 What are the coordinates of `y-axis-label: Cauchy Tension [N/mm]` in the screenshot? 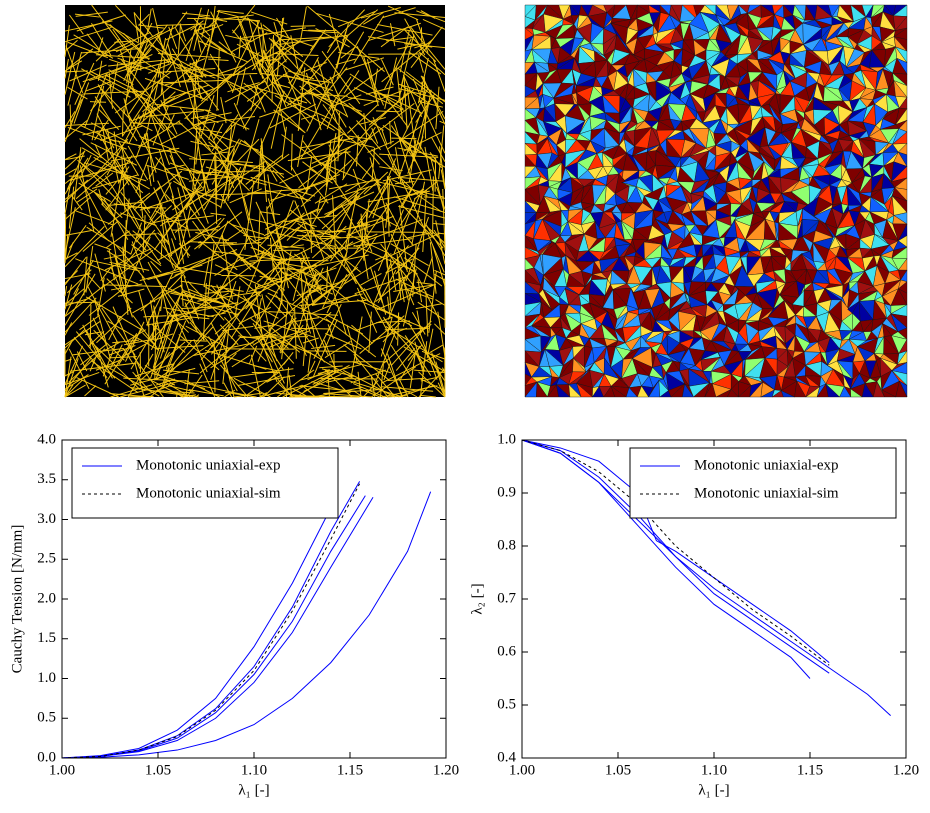 It's located at (17, 599).